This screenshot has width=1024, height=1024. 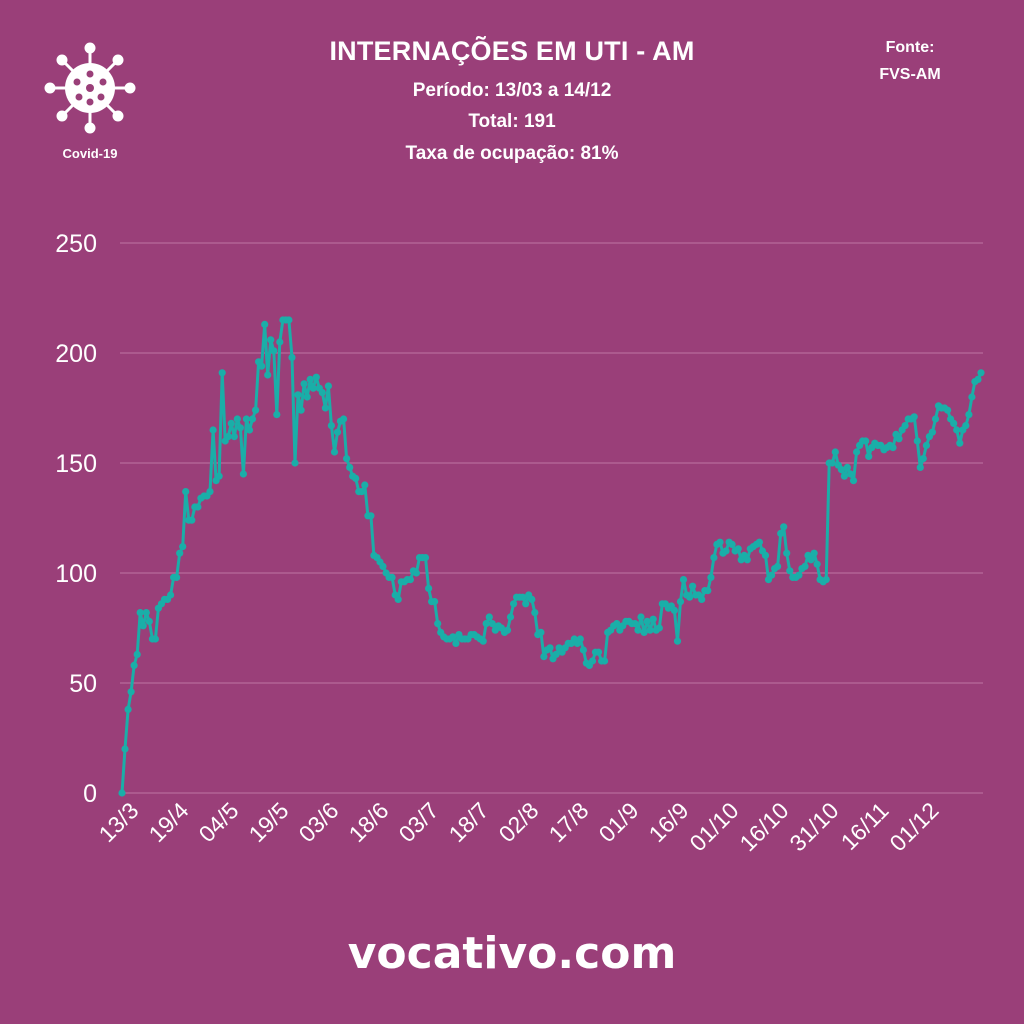 I want to click on virus-icon, so click(x=90, y=88).